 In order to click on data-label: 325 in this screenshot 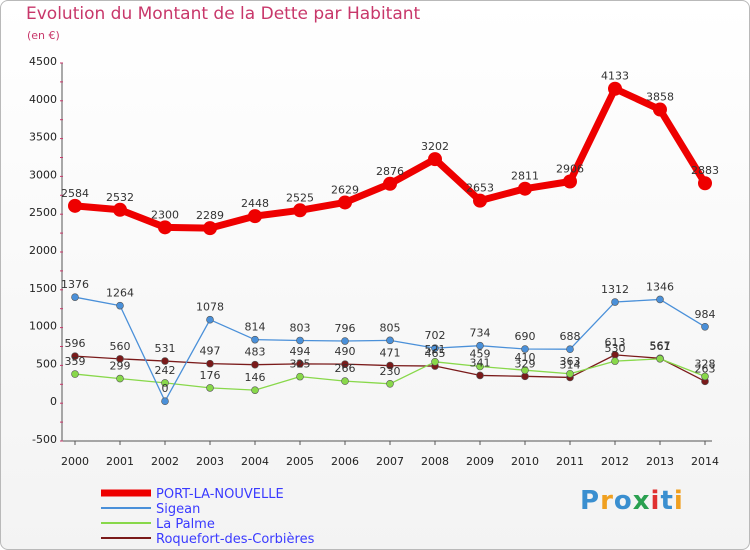, I will do `click(300, 364)`.